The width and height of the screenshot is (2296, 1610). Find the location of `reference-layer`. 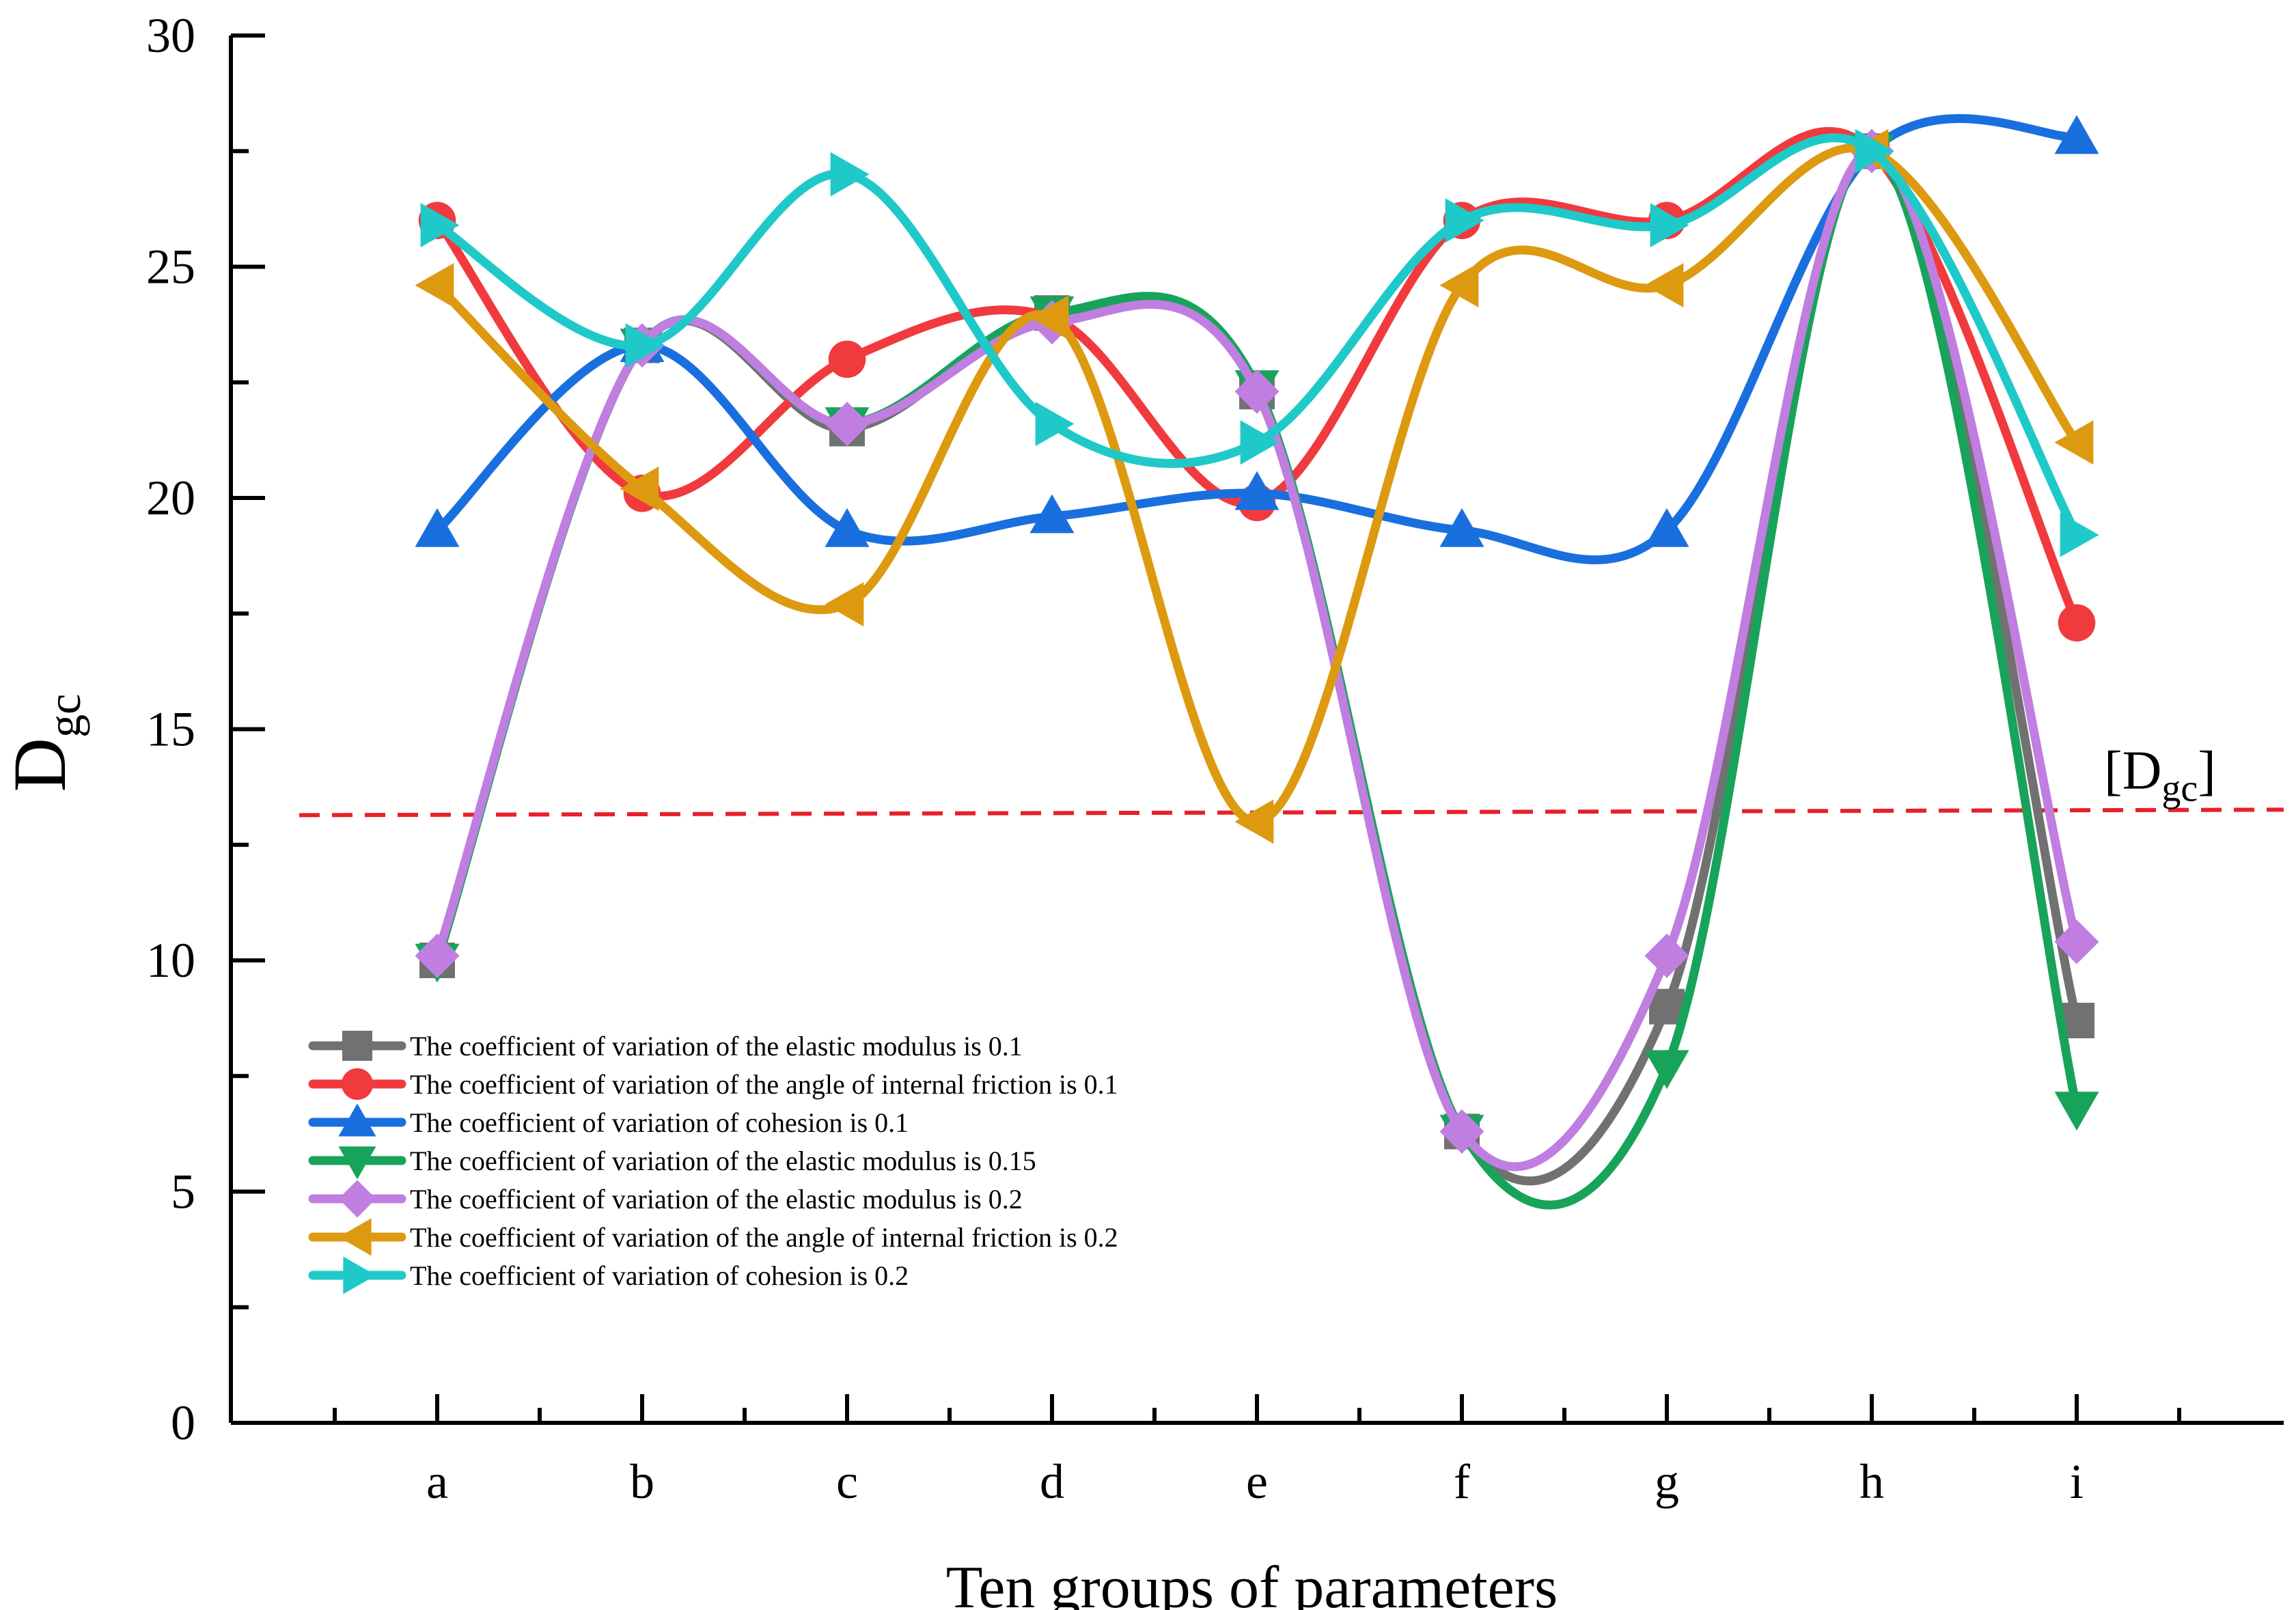

reference-layer is located at coordinates (1291, 812).